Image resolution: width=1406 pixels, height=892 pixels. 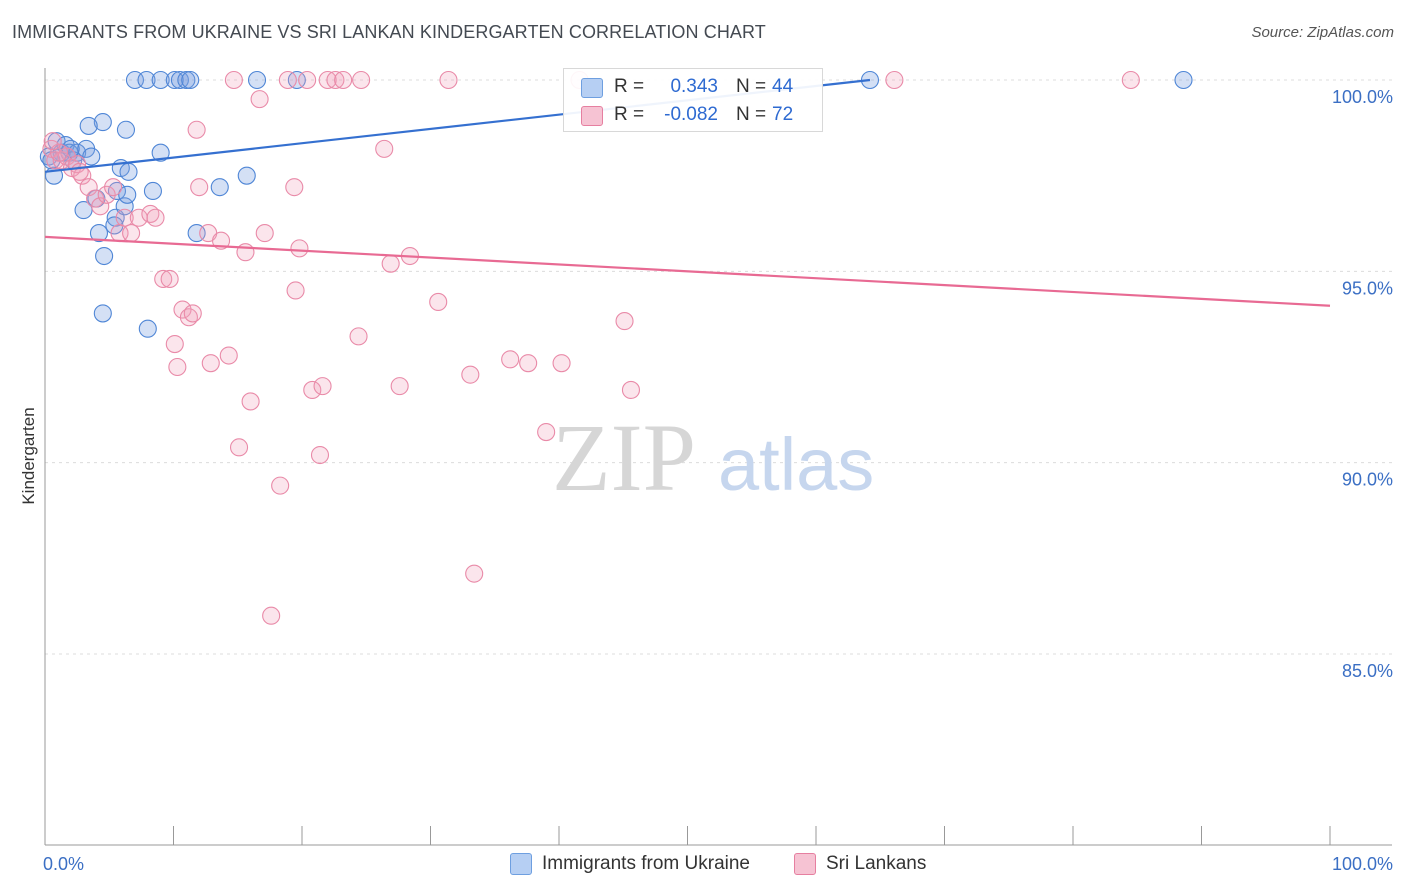 I want to click on source-label: Source: ZipAtlas.com, so click(x=1322, y=32).